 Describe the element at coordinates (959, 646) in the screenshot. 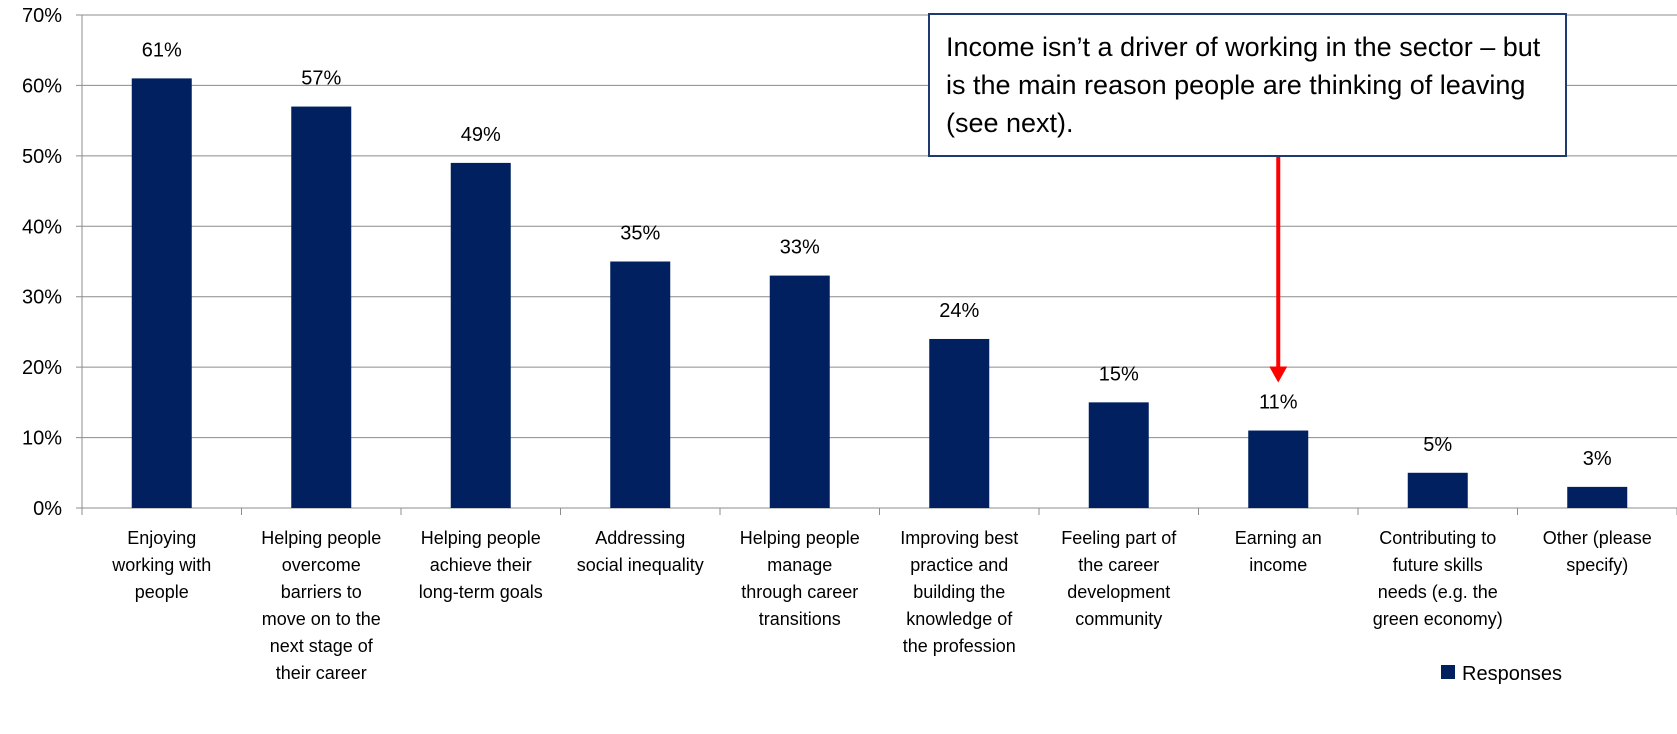

I see `category-label-line: the profession` at that location.